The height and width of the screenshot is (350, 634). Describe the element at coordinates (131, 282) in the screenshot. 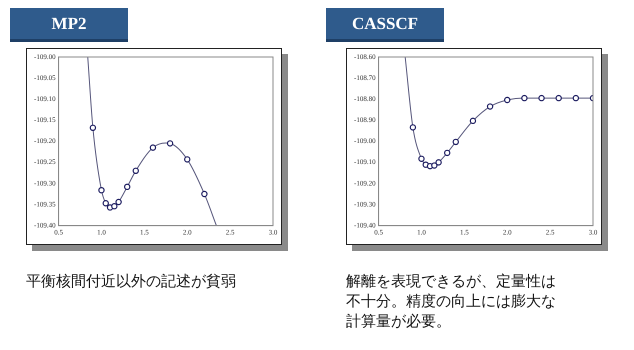

I see `text: 平衡核間付近以外の記述が貧弱` at that location.